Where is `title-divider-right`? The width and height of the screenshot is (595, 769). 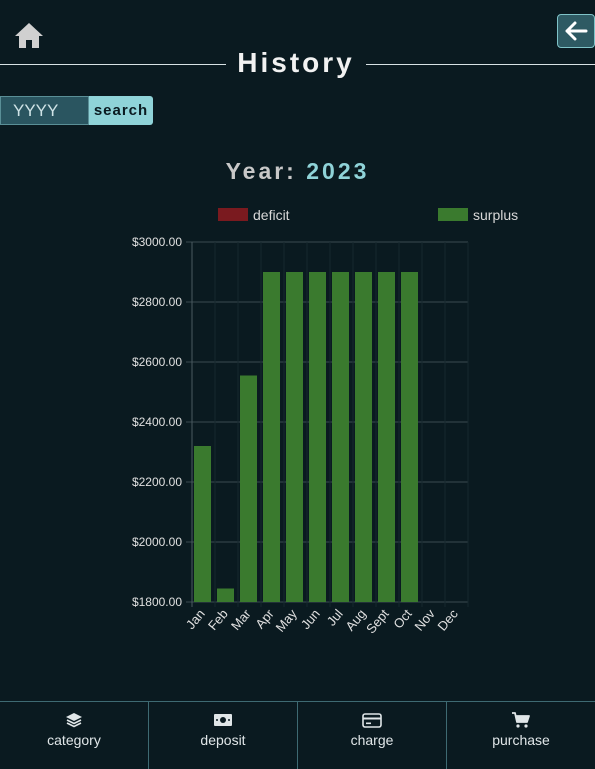
title-divider-right is located at coordinates (480, 64).